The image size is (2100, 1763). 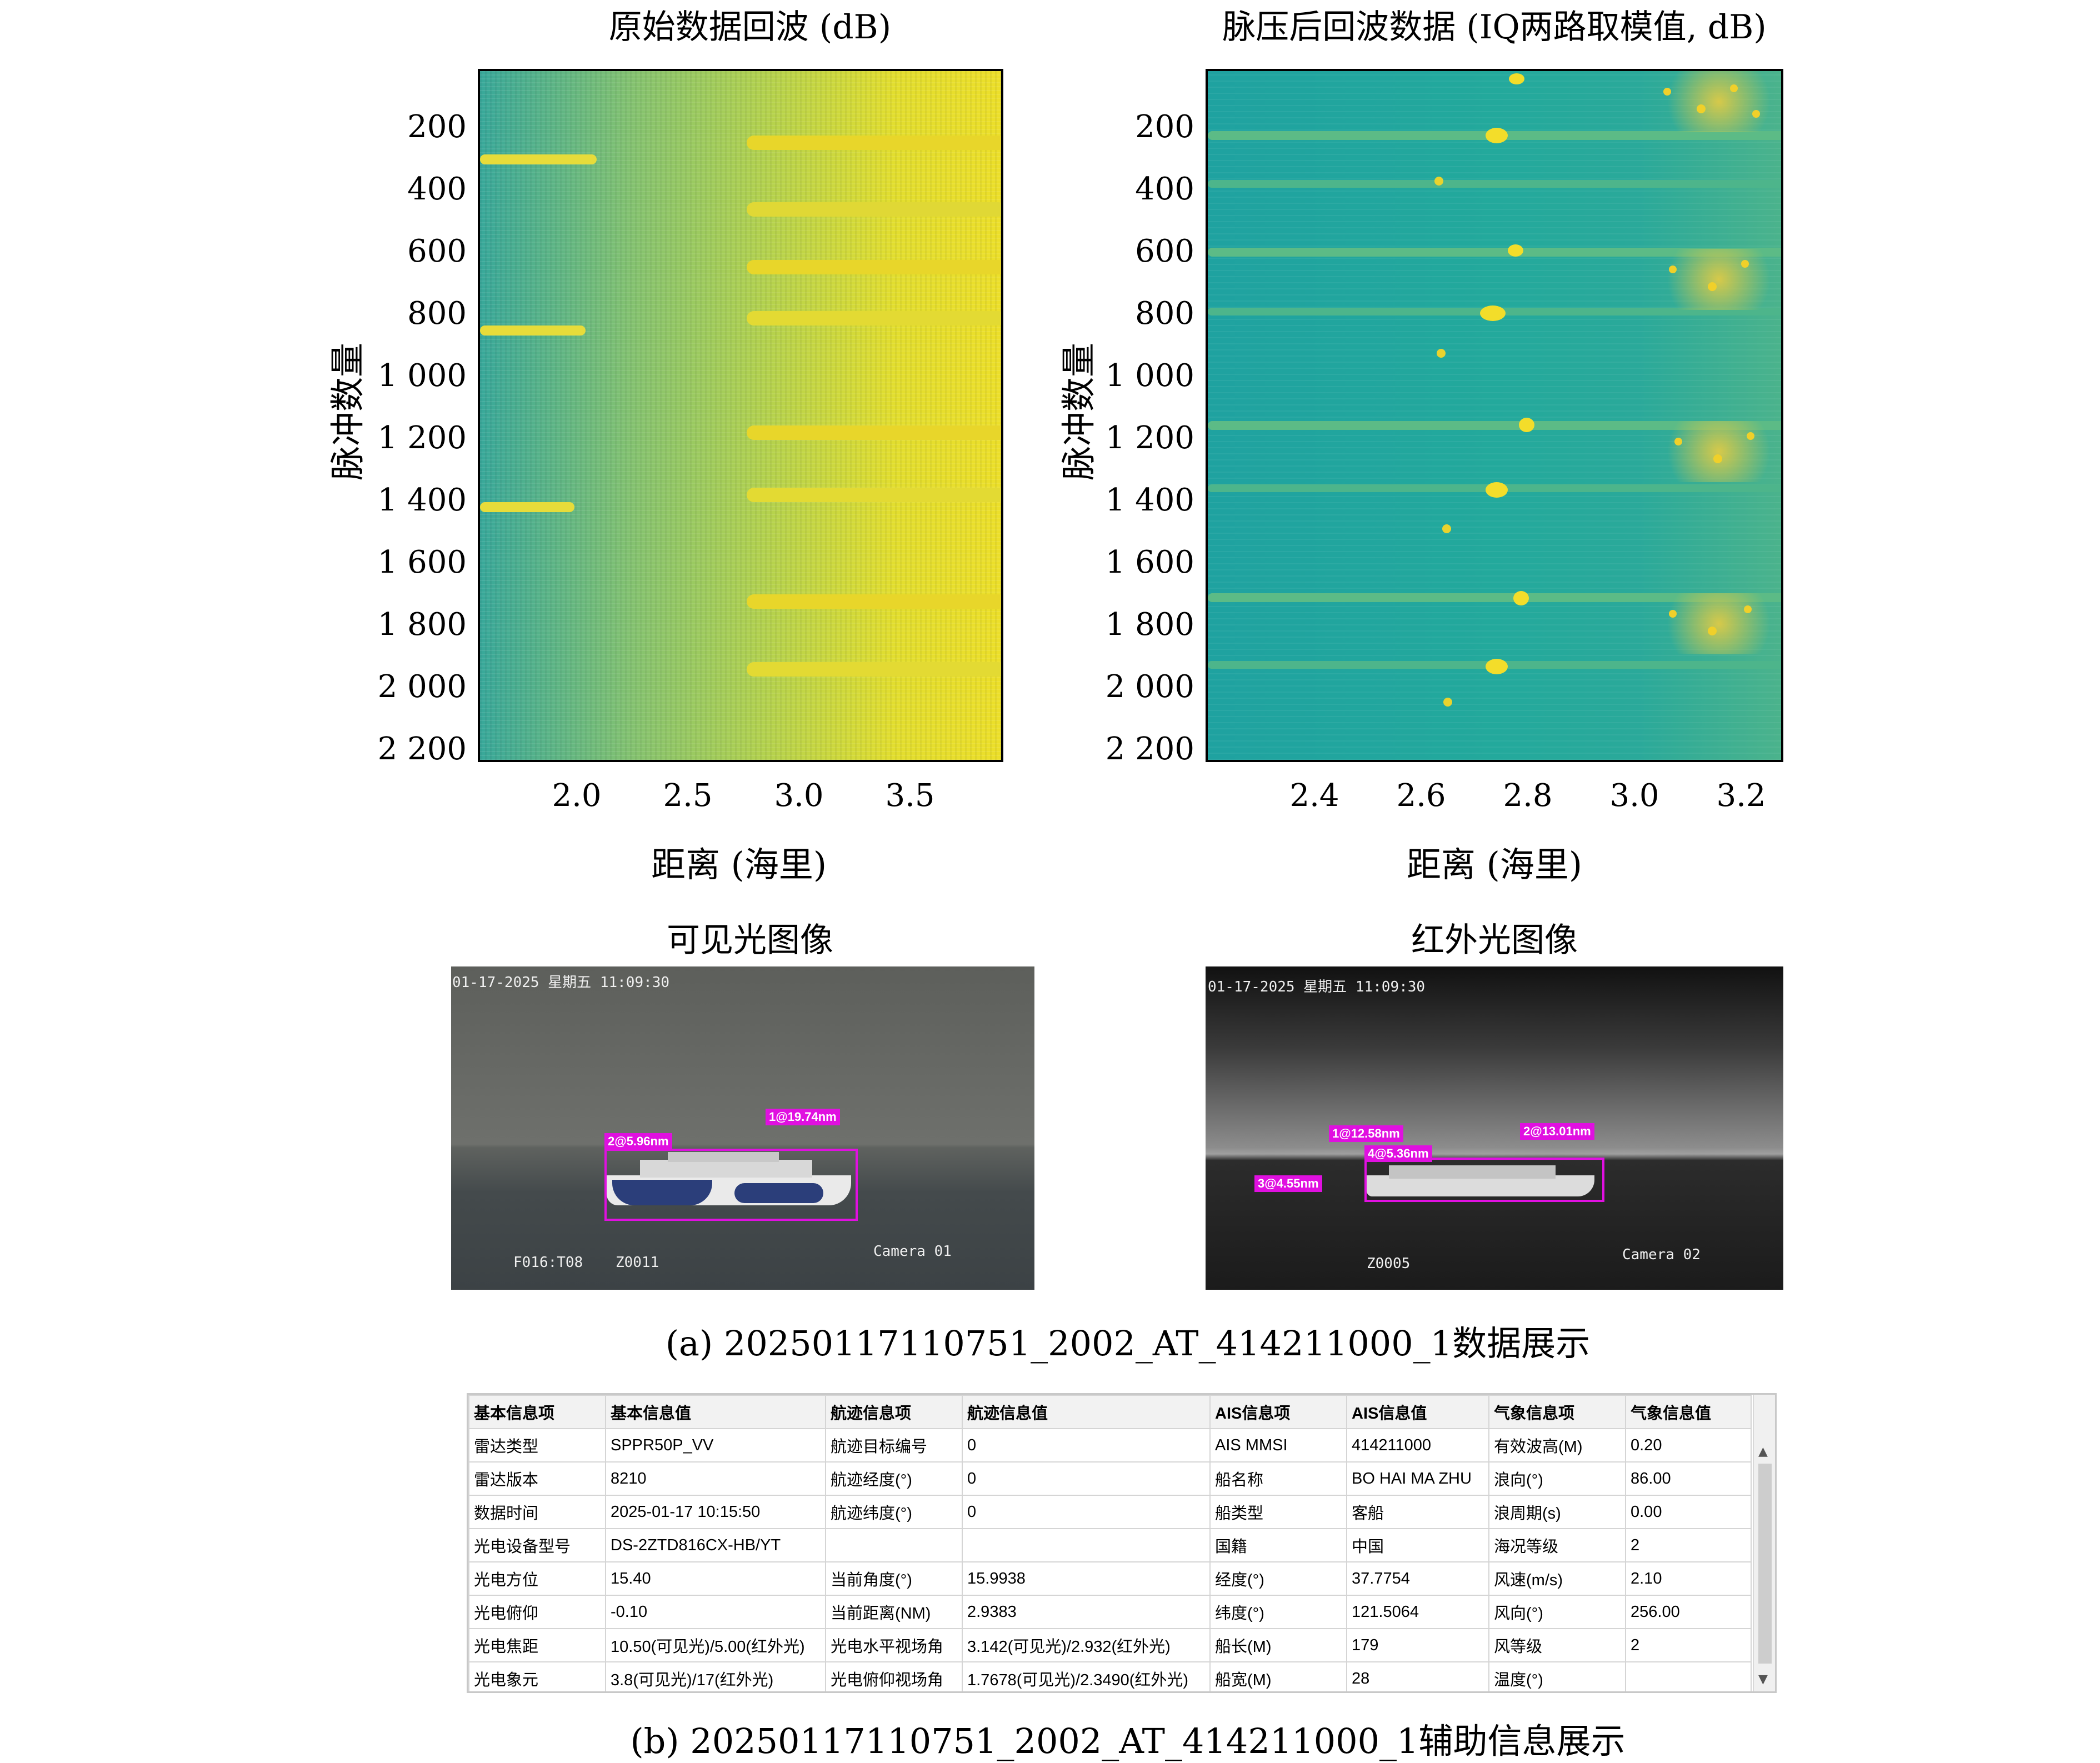 I want to click on table-header-cell: 基本信息值, so click(x=716, y=1412).